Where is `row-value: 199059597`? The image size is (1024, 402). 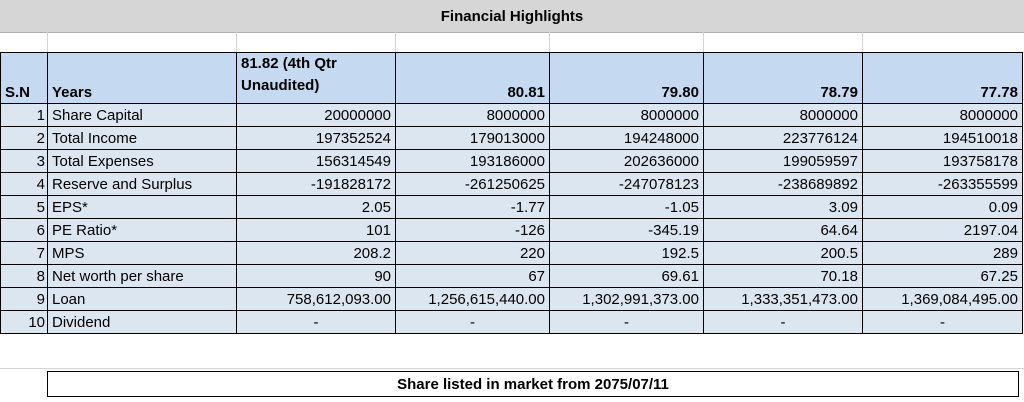
row-value: 199059597 is located at coordinates (783, 161).